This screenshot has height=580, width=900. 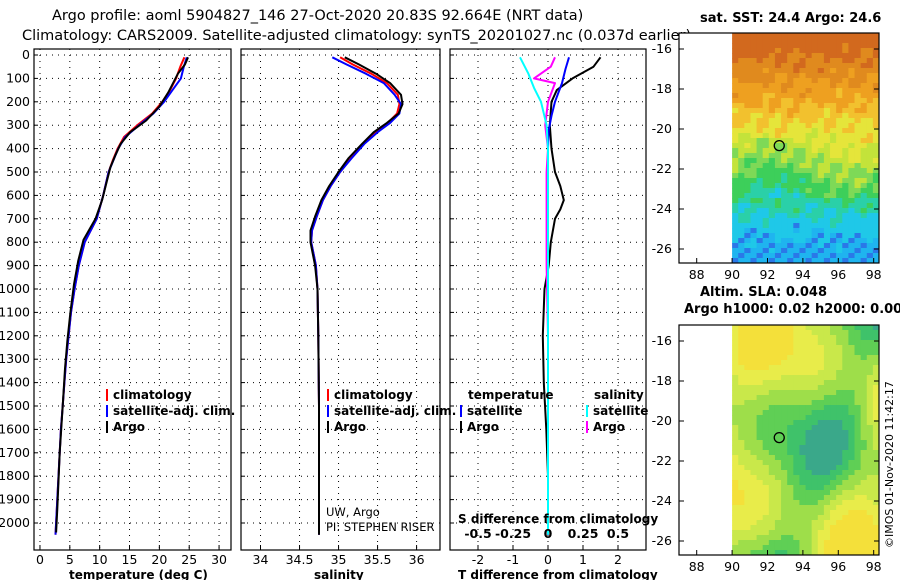 What do you see at coordinates (706, 148) in the screenshot?
I see `map-nodata-area` at bounding box center [706, 148].